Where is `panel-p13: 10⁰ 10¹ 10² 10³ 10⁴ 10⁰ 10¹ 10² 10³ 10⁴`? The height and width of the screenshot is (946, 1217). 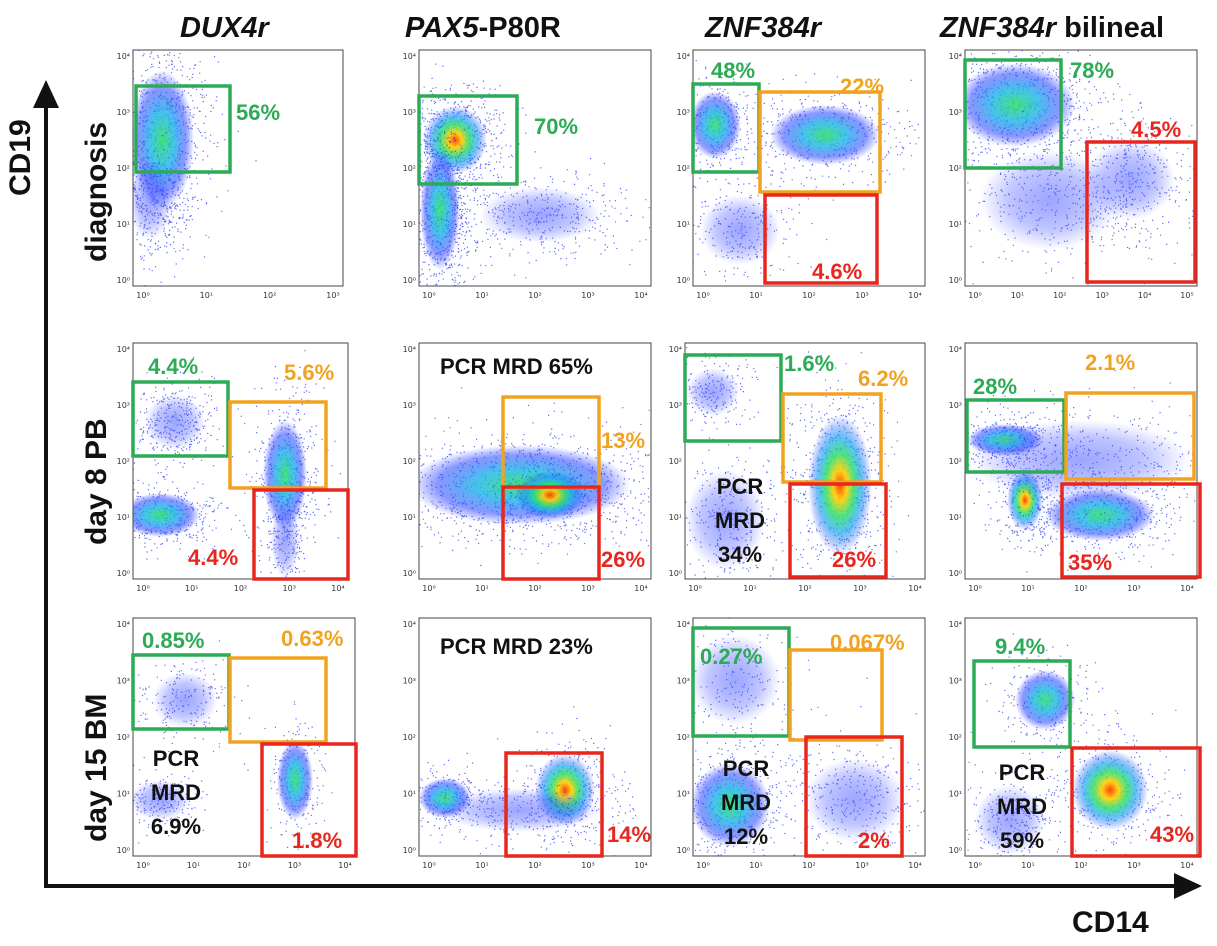 panel-p13: 10⁰ 10¹ 10² 10³ 10⁴ 10⁰ 10¹ 10² 10³ 10⁴ is located at coordinates (1075, 467).